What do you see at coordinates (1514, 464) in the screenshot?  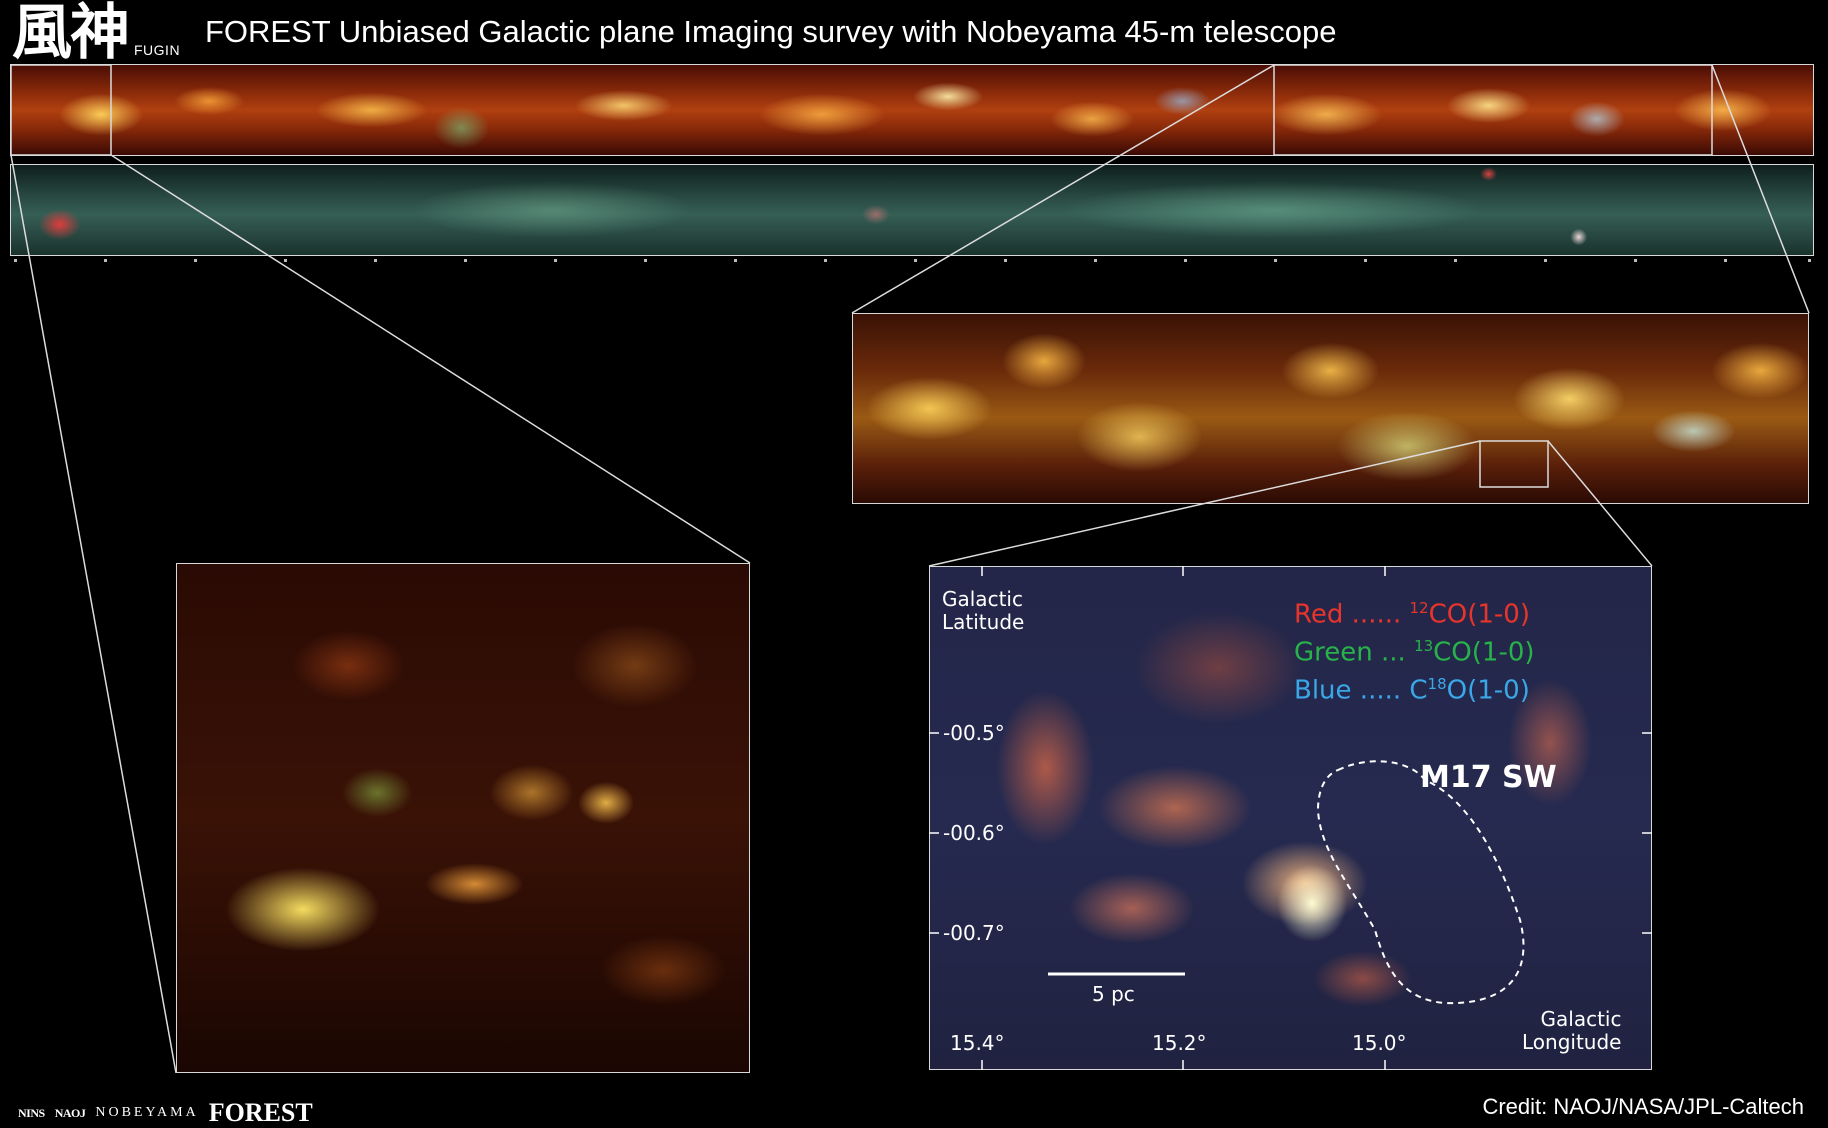 I see `zoom-strip-highlight-box` at bounding box center [1514, 464].